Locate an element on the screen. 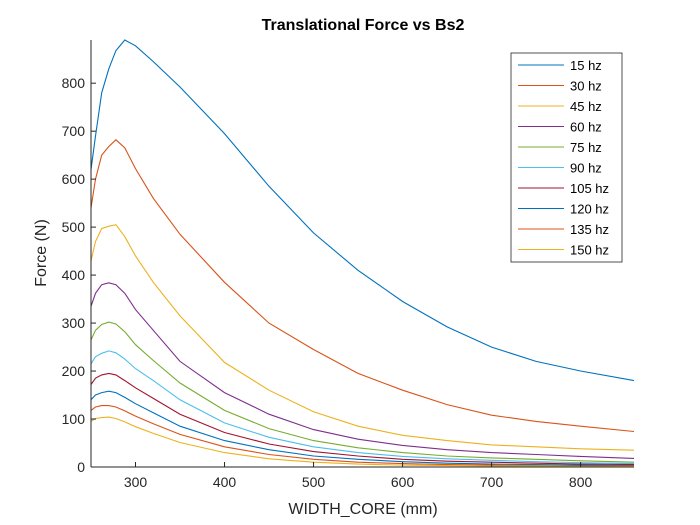  y-axis-ticks: 0 100 200 300 400 500 600 700 800 is located at coordinates (79, 275).